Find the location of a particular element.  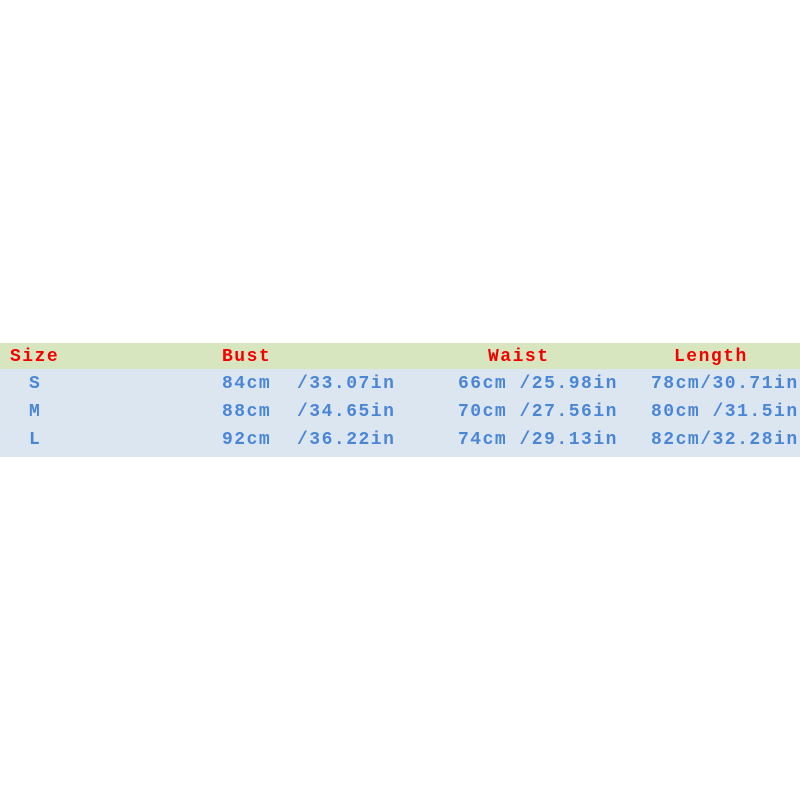

cell-bust-cm: 84cm is located at coordinates (247, 384).